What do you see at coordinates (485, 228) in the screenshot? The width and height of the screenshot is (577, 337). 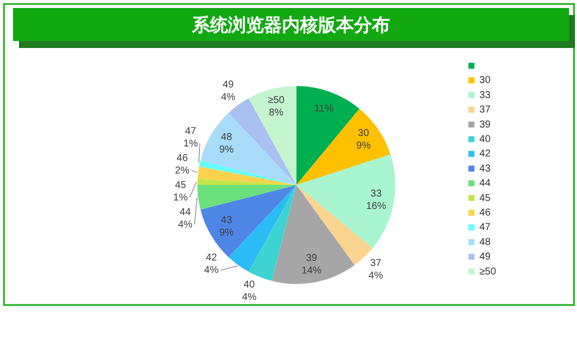 I see `legend-label: 47` at bounding box center [485, 228].